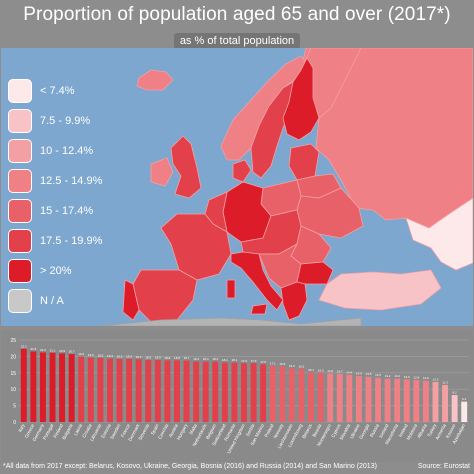 The width and height of the screenshot is (474, 474). Describe the element at coordinates (321, 370) in the screenshot. I see `bar-value-label: 15.0` at that location.